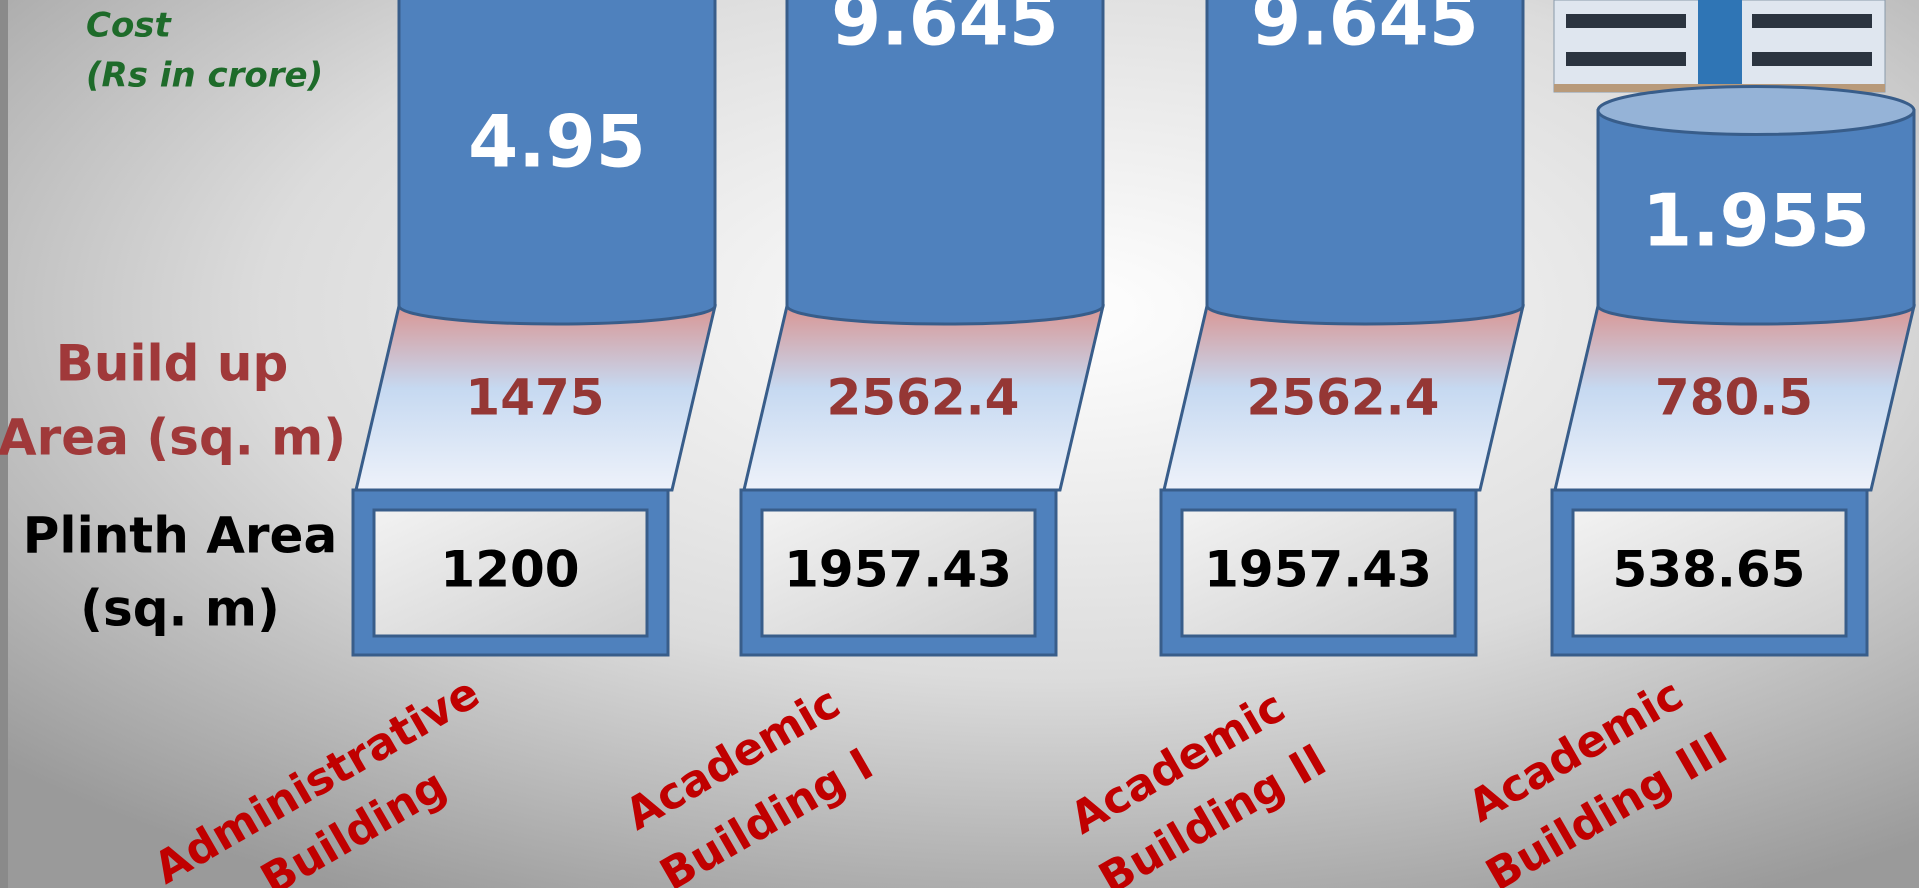  What do you see at coordinates (534, 398) in the screenshot?
I see `build-up-value: 1475` at bounding box center [534, 398].